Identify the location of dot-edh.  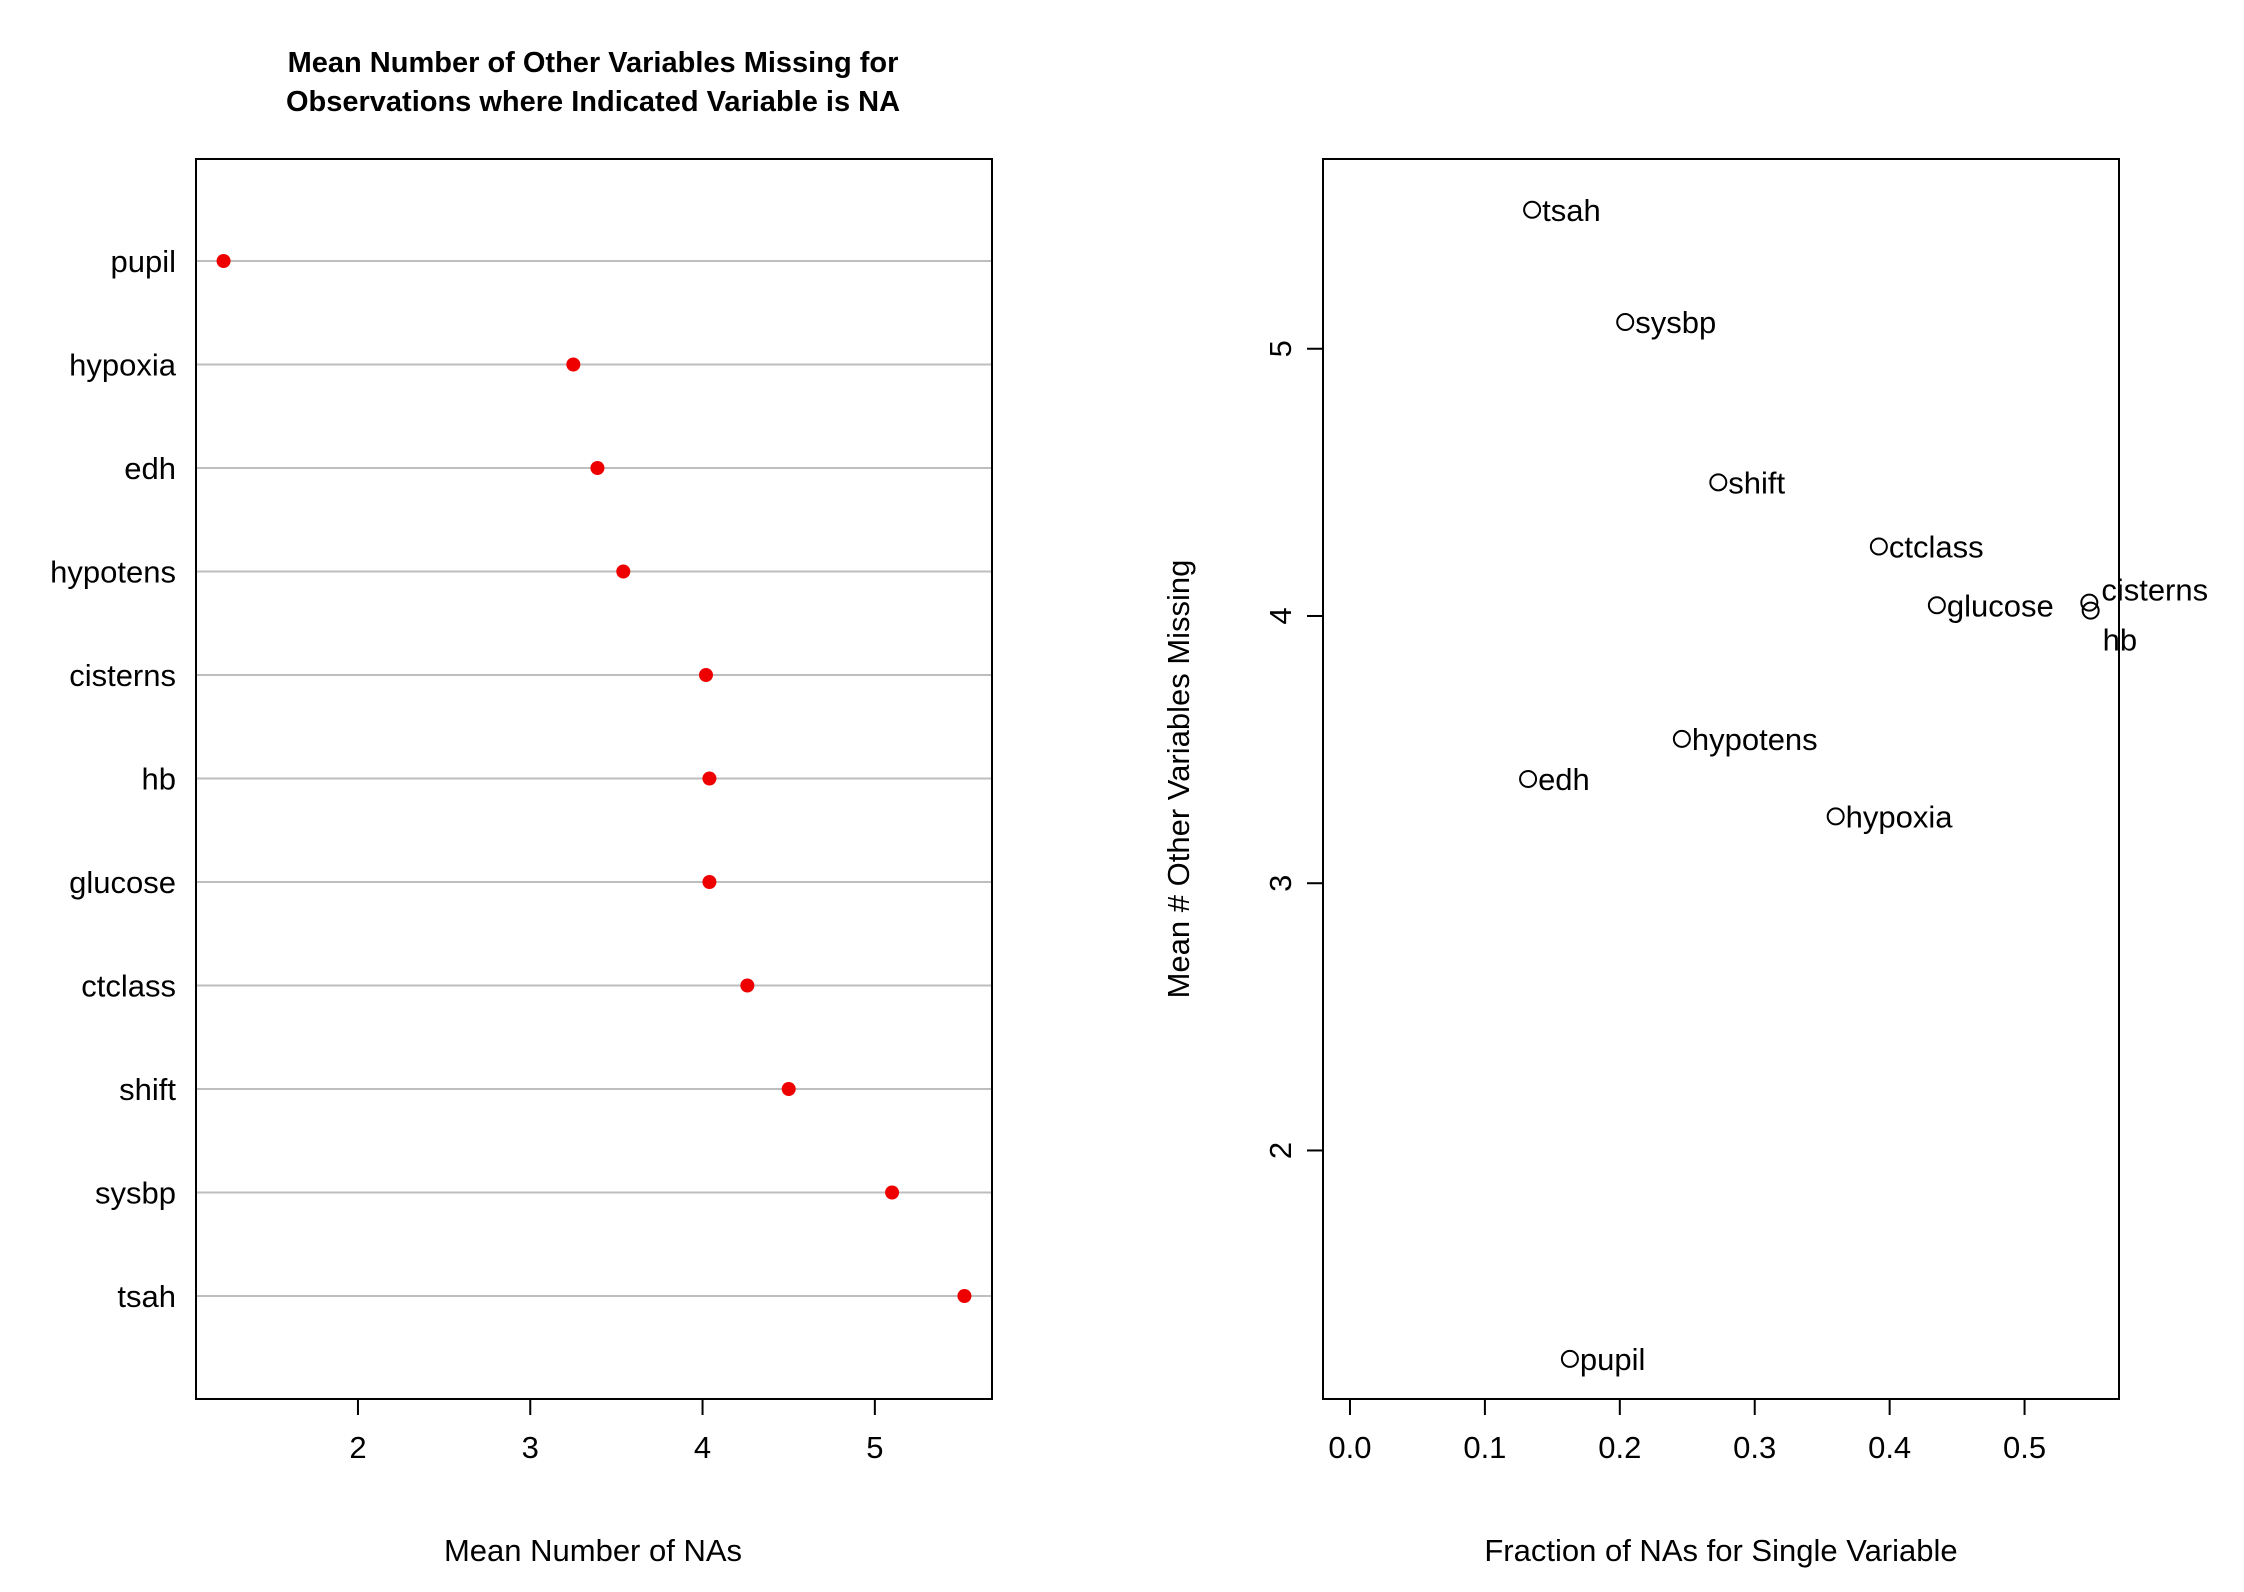
(597, 468).